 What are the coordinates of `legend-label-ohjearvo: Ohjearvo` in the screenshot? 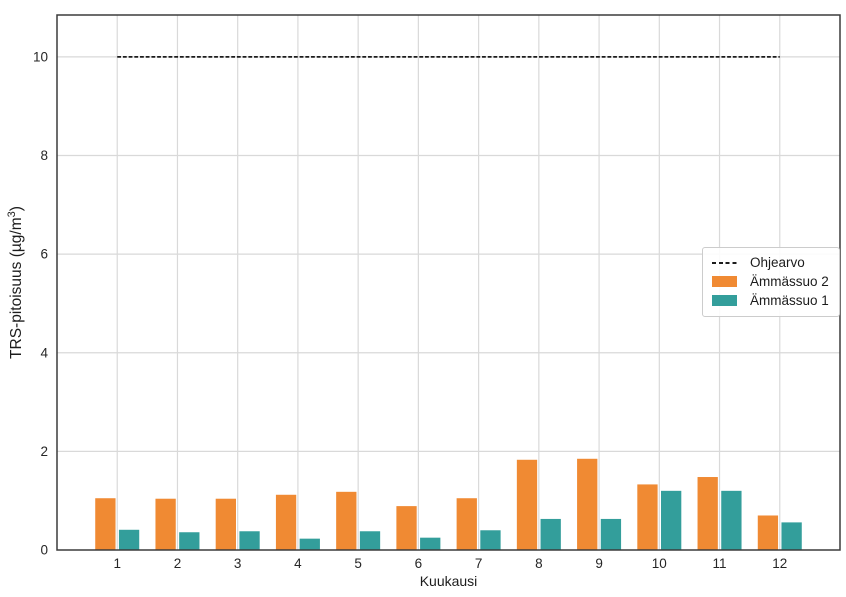 It's located at (777, 262).